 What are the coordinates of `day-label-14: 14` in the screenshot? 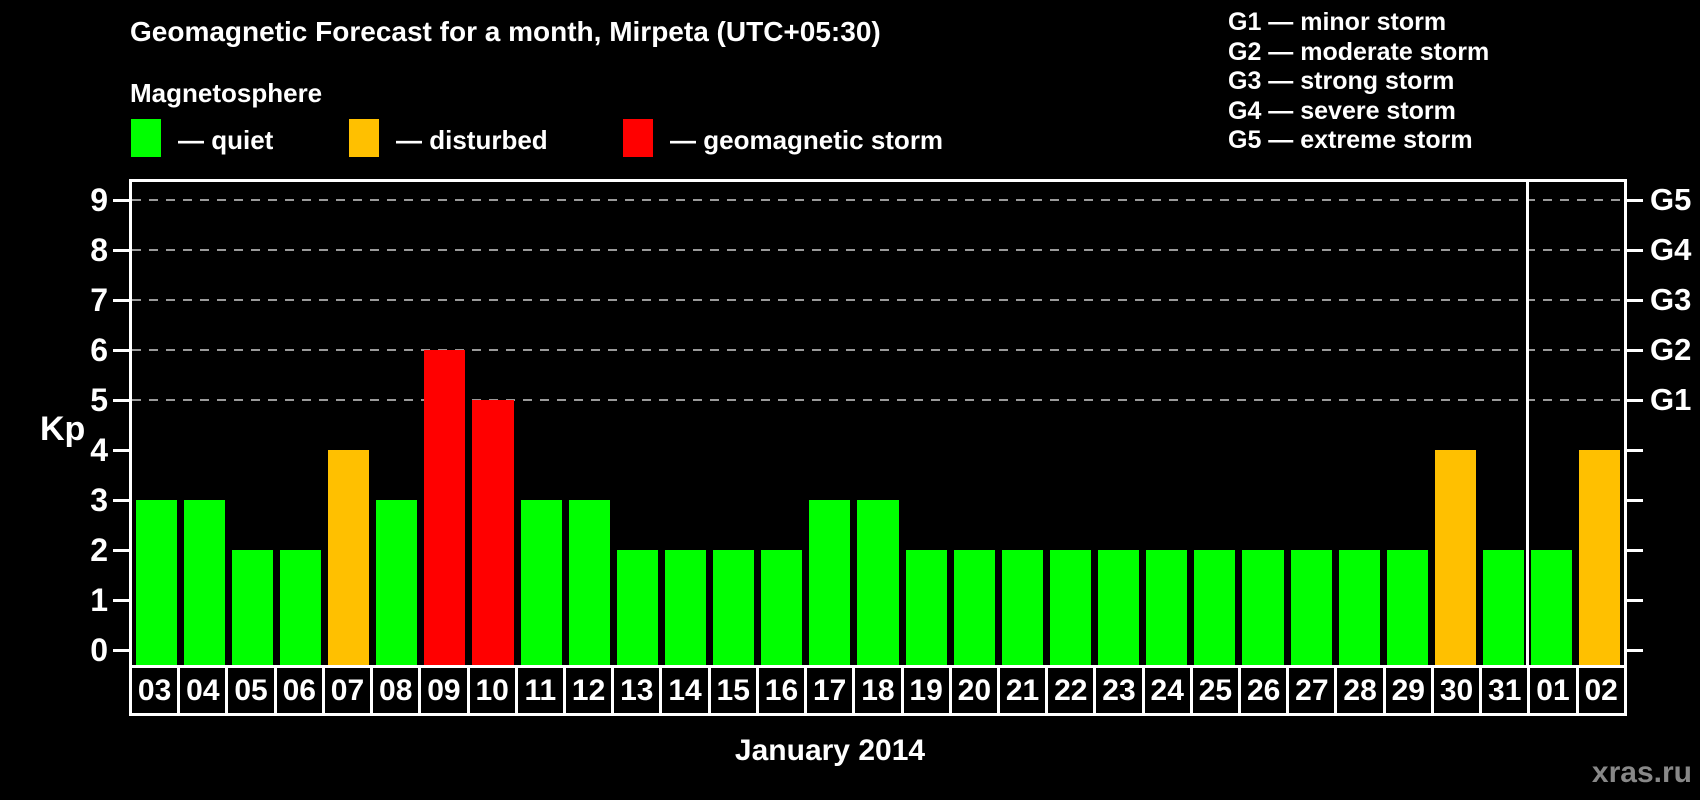 It's located at (686, 690).